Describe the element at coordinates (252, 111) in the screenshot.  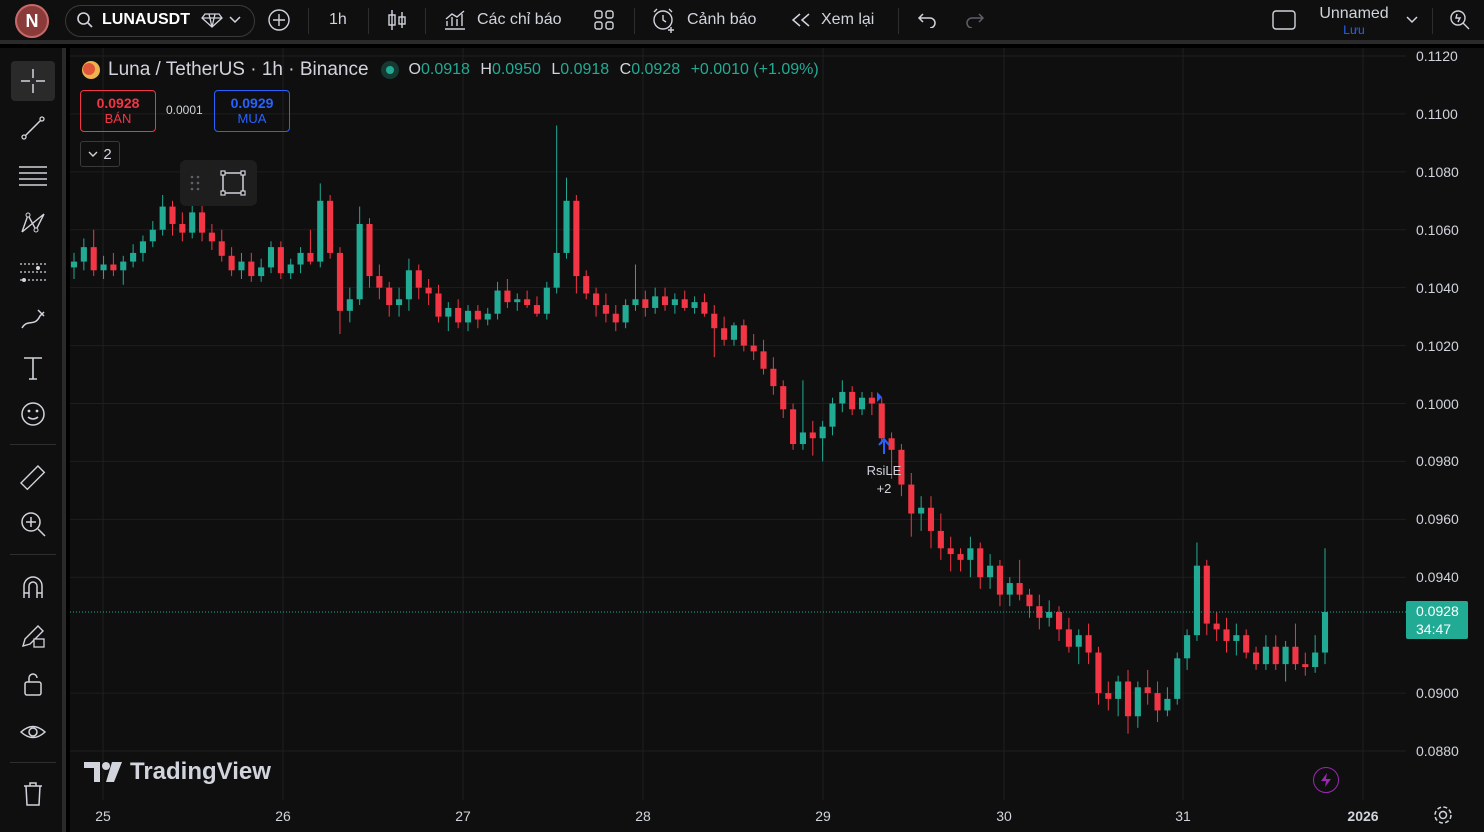
I see `buy-button: 0.0929 MUA` at that location.